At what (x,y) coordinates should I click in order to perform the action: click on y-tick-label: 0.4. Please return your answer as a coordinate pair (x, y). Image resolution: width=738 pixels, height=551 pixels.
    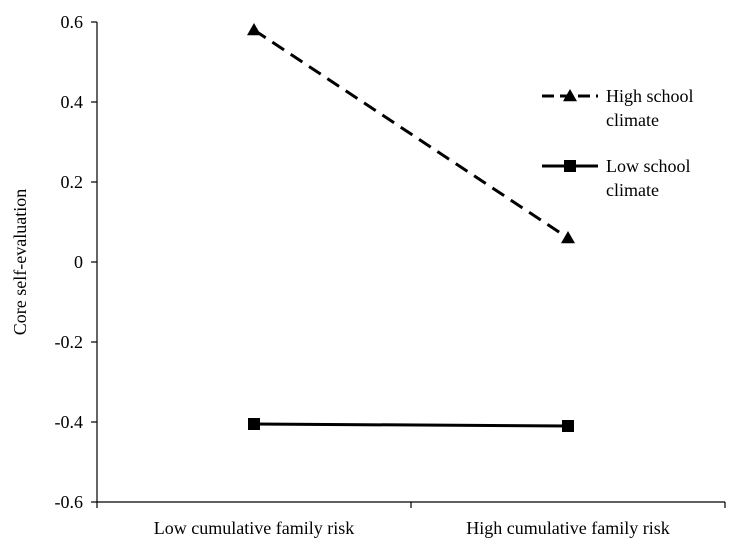
    Looking at the image, I should click on (72, 102).